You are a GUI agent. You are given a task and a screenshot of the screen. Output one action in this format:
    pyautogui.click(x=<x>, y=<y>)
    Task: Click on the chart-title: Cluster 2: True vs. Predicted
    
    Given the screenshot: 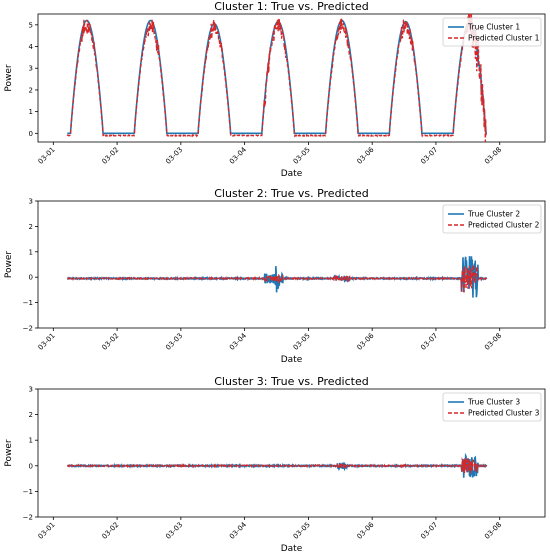 What is the action you would take?
    pyautogui.click(x=291, y=193)
    